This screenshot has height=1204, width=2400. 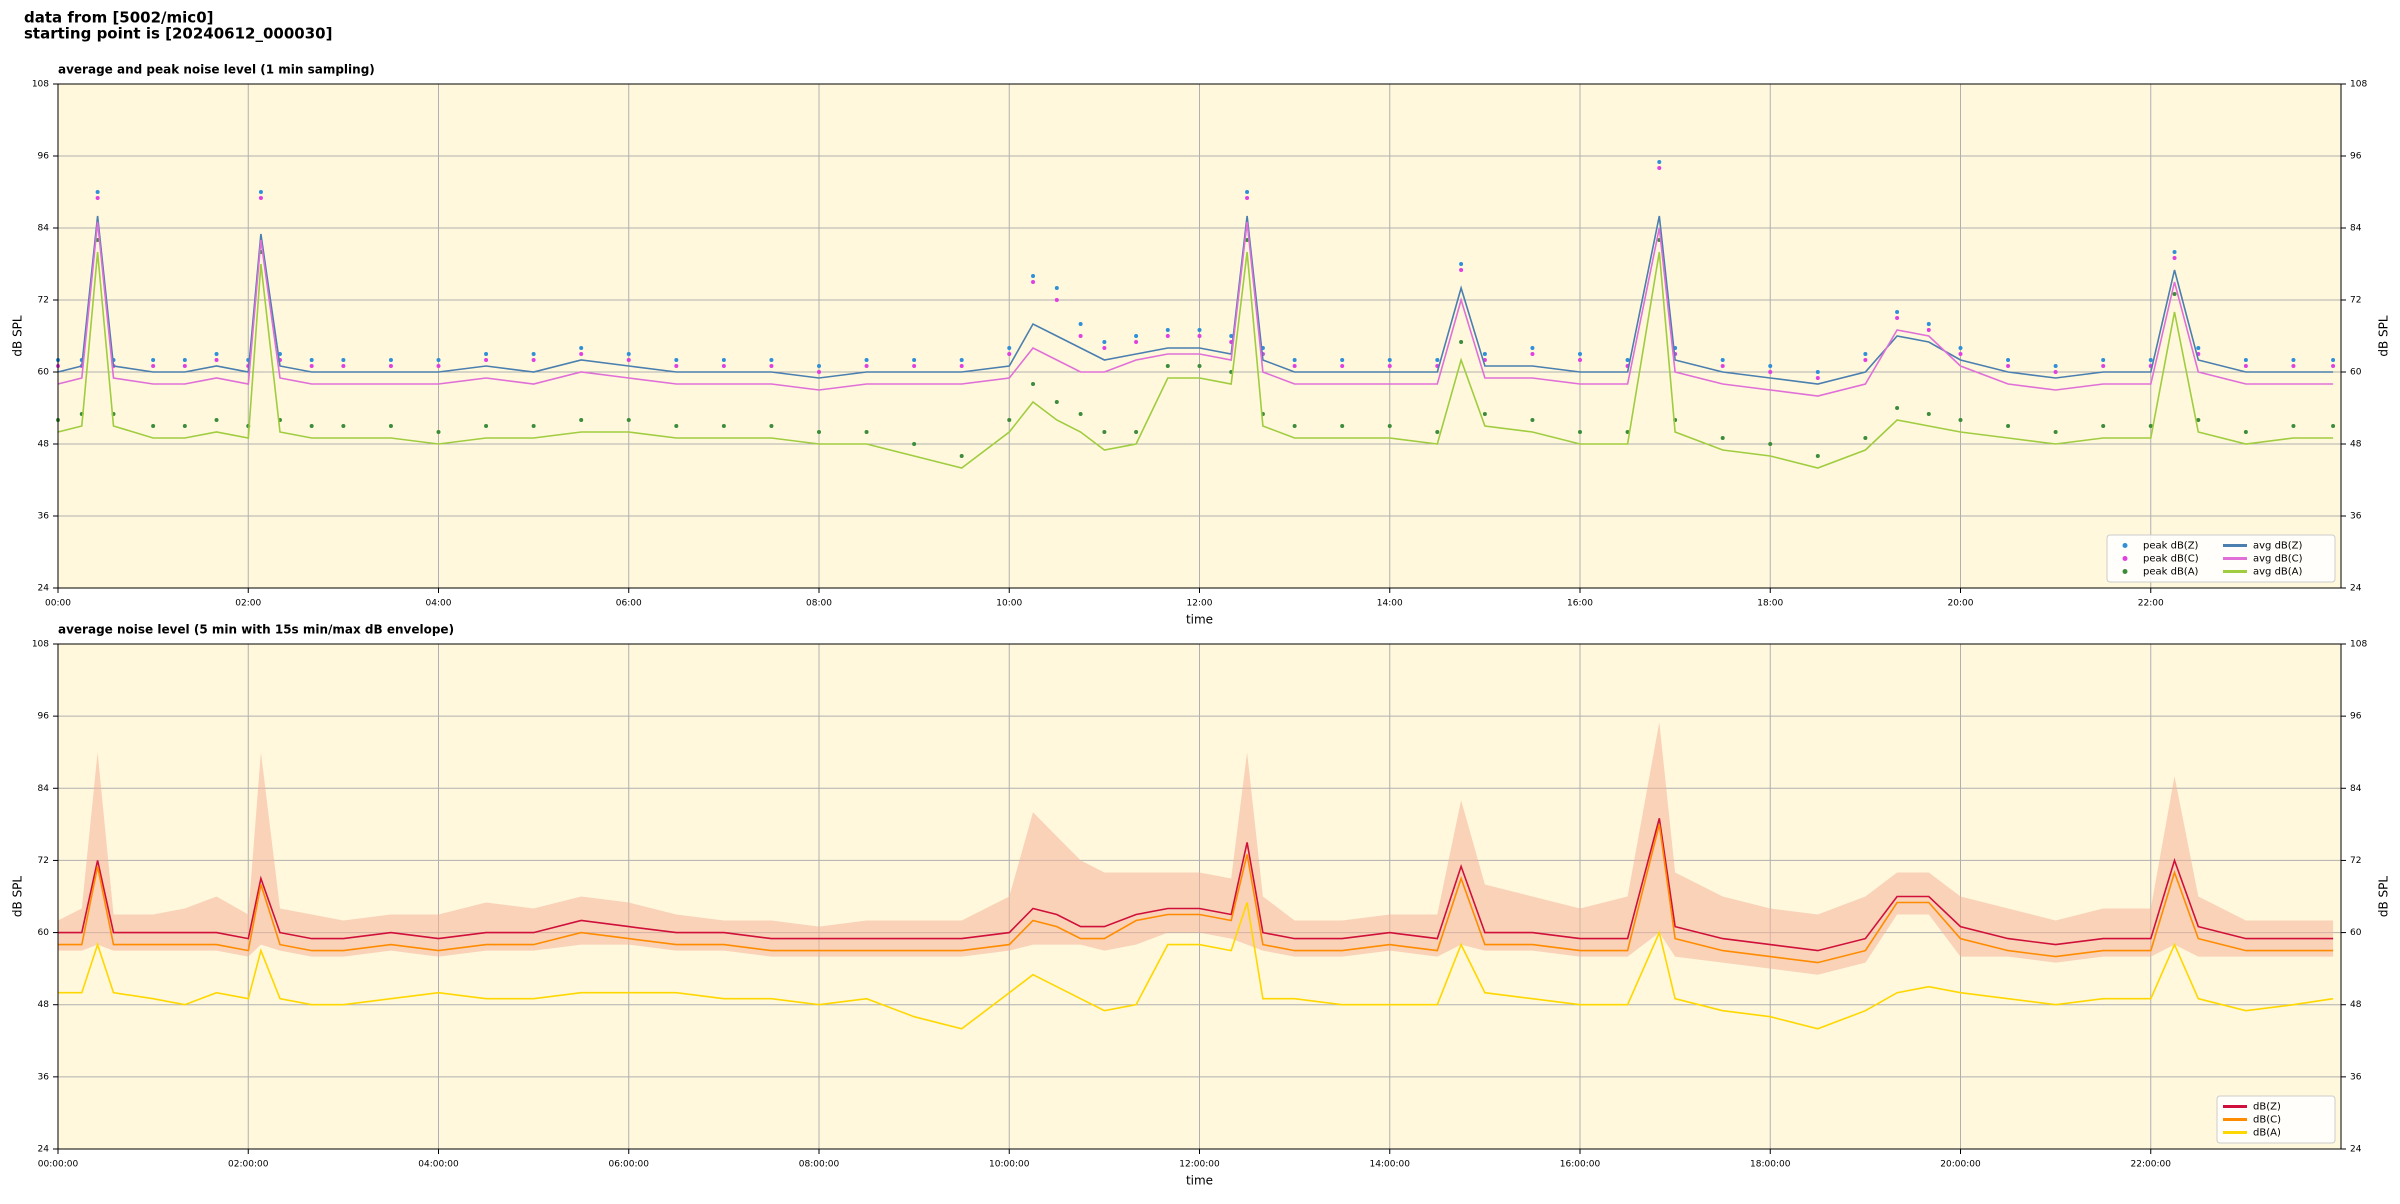 I want to click on x-tick-label: 08:00, so click(x=819, y=604).